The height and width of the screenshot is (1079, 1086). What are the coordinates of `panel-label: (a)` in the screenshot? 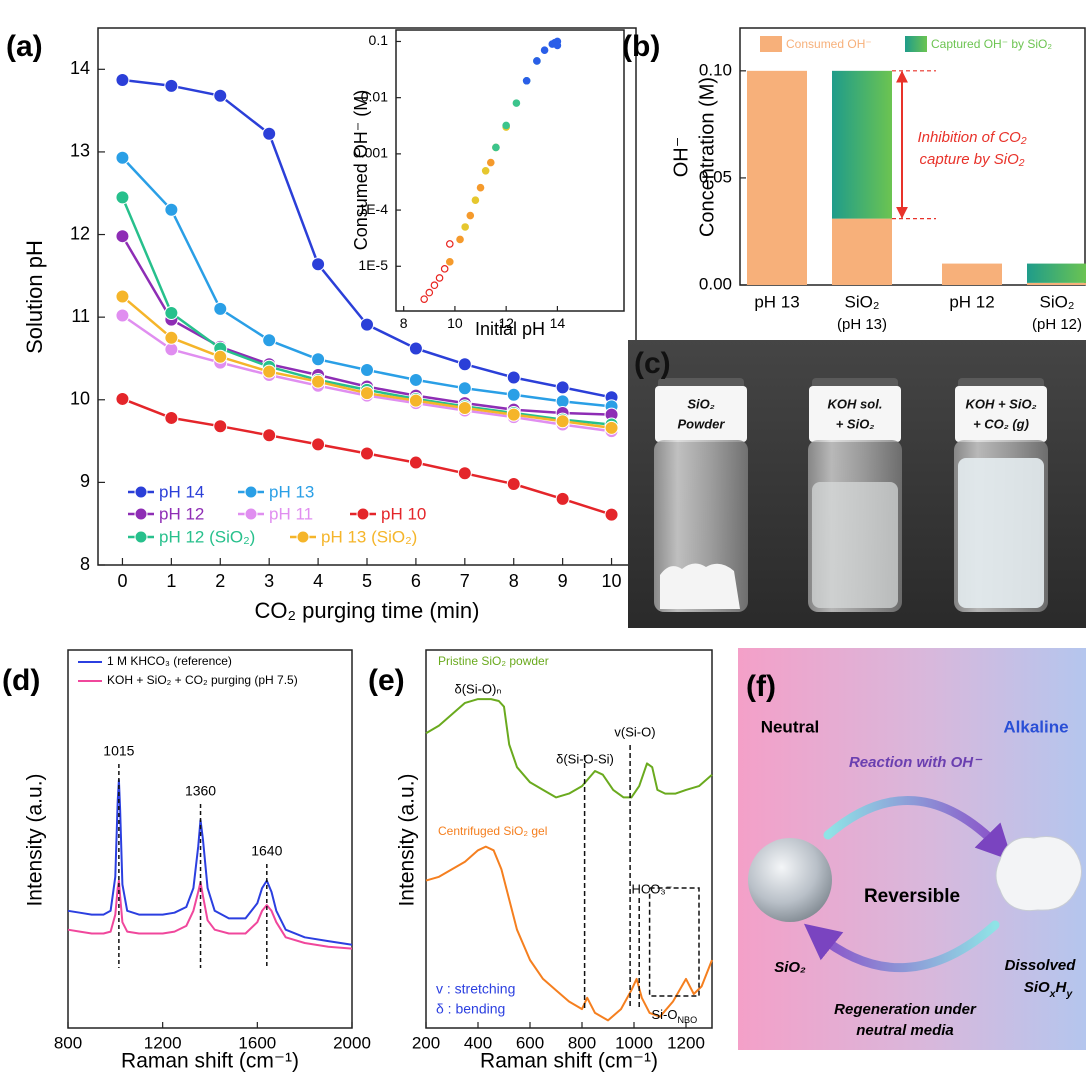 It's located at (24, 46).